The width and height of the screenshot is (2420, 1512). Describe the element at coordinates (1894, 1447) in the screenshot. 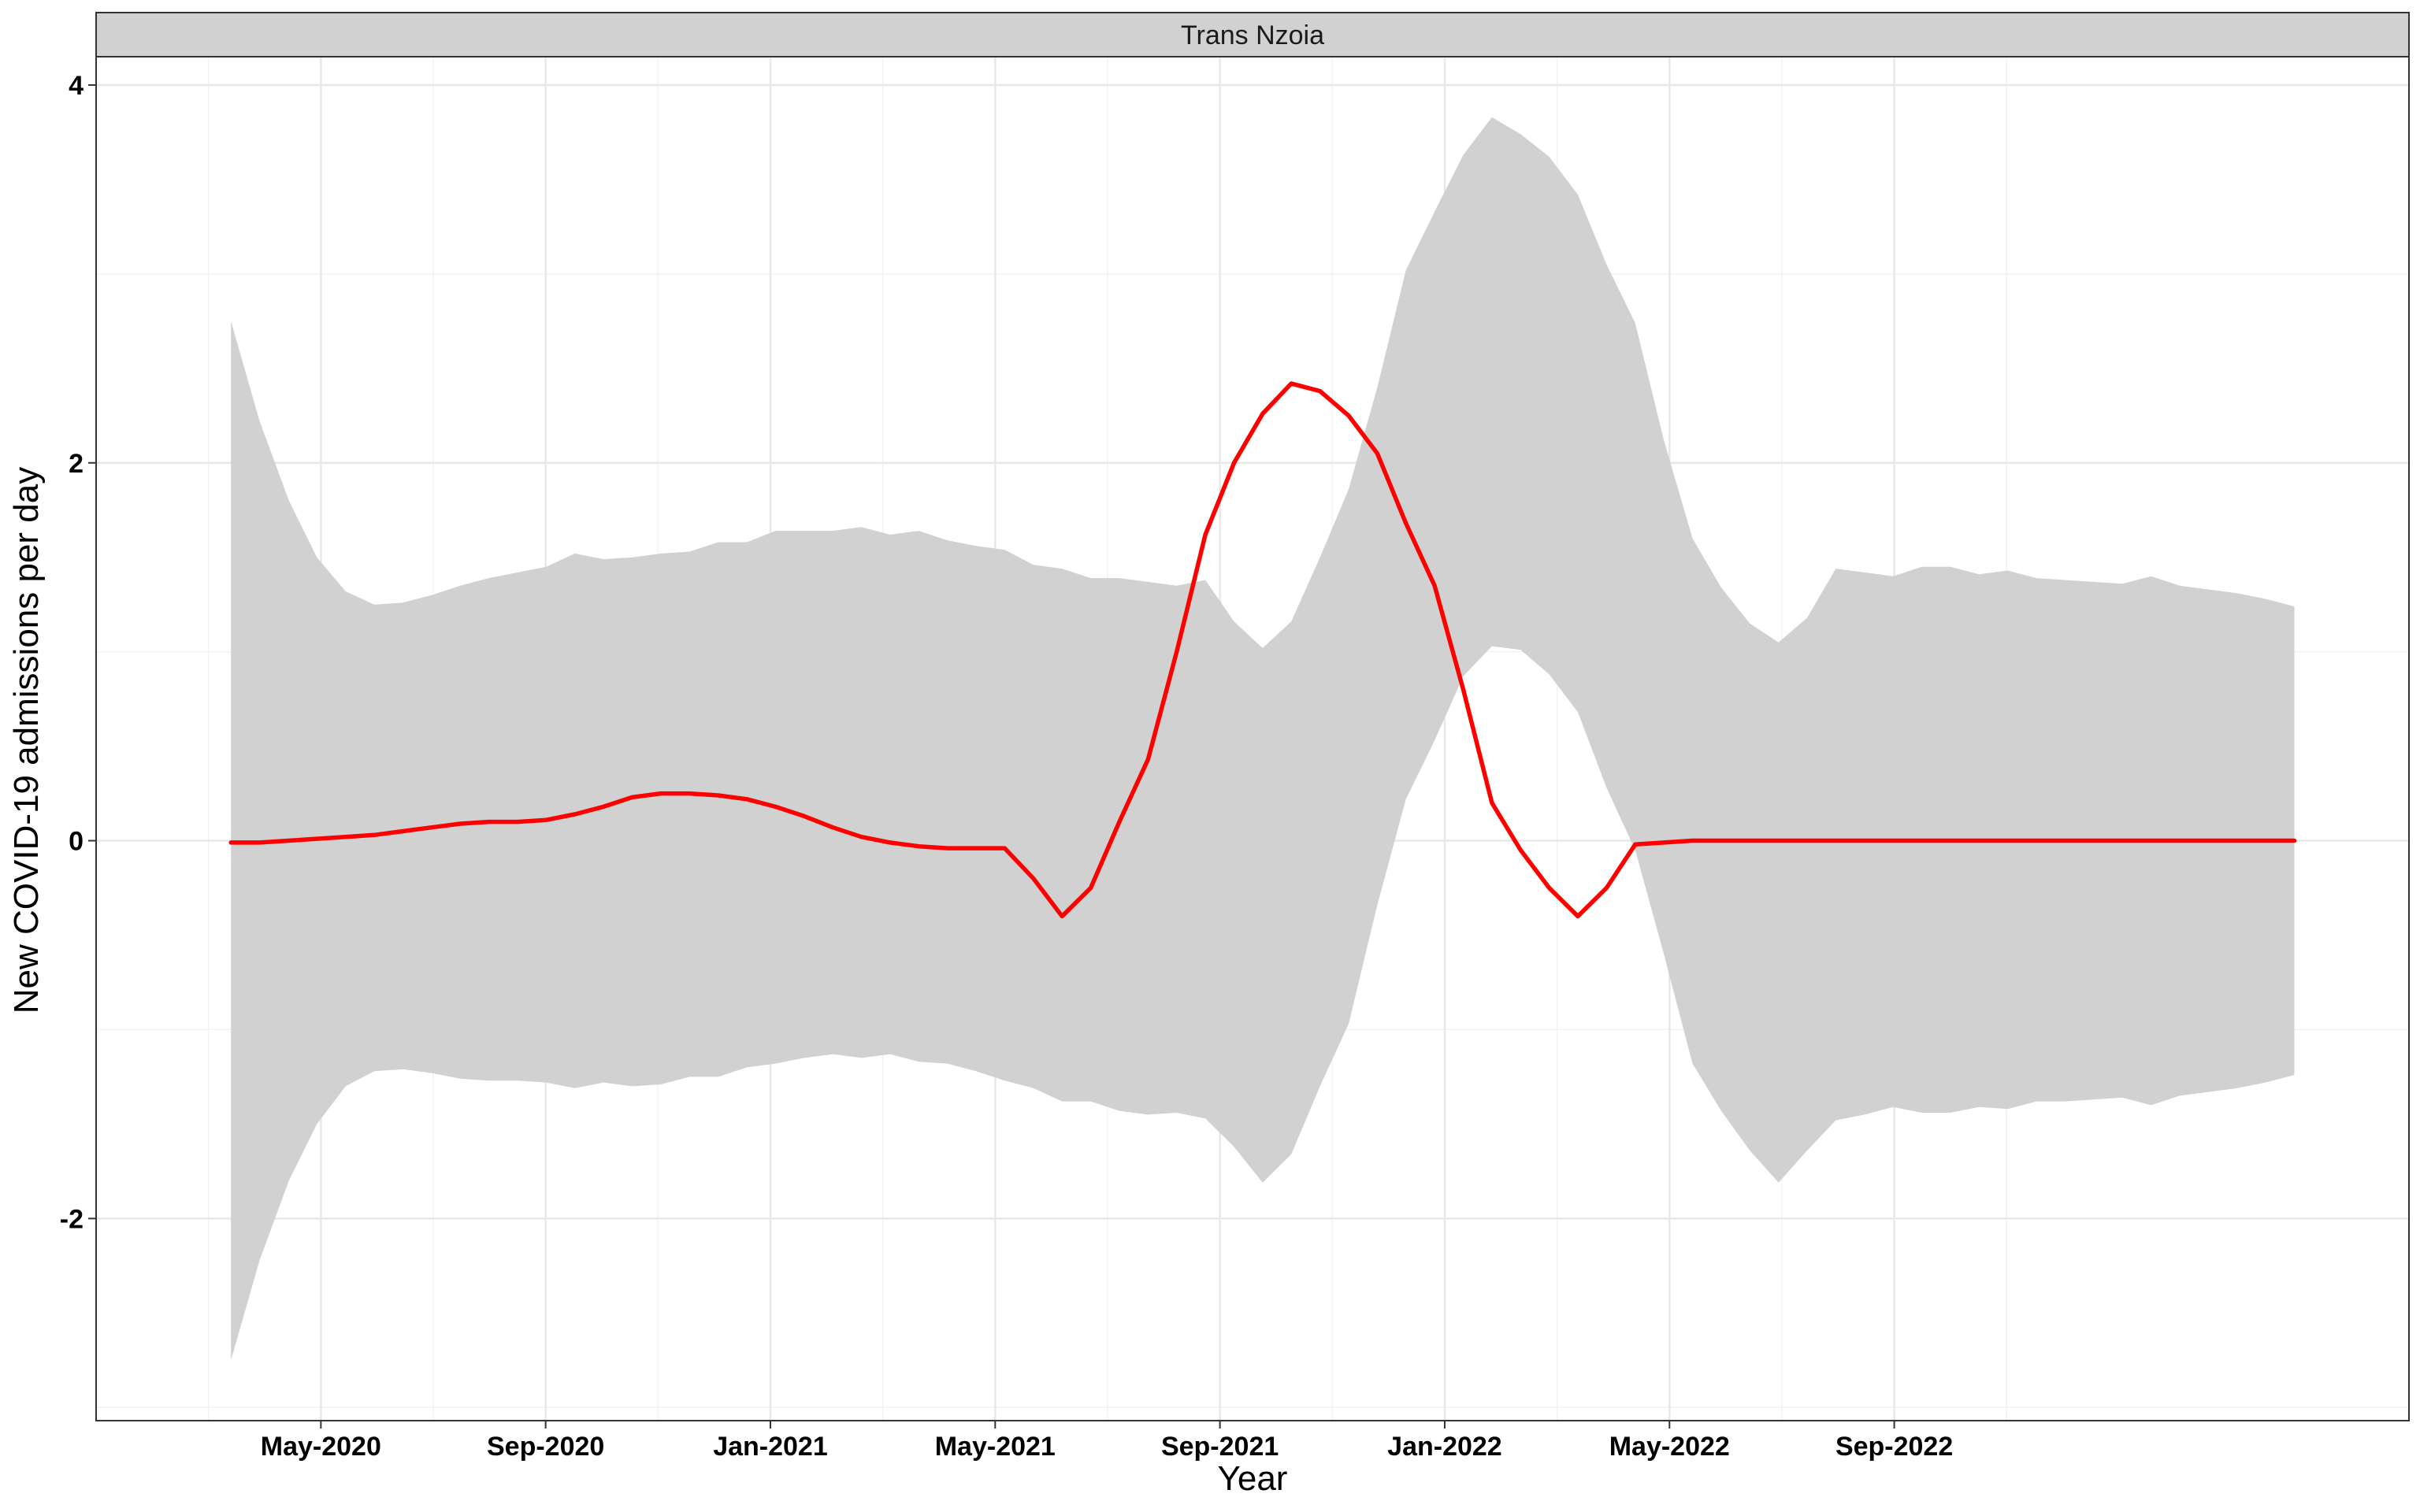

I see `x-tick-label: Sep-2022` at that location.